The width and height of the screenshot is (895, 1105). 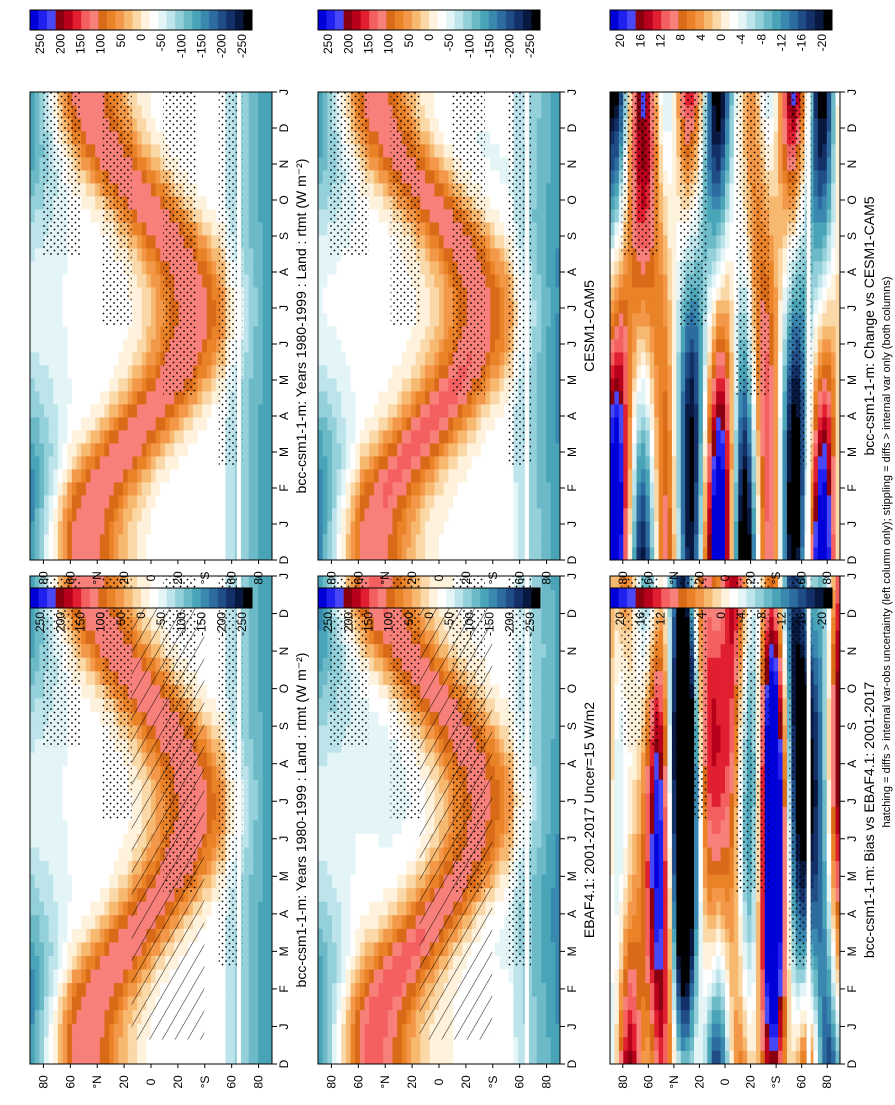 I want to click on stippling, so click(x=405, y=698).